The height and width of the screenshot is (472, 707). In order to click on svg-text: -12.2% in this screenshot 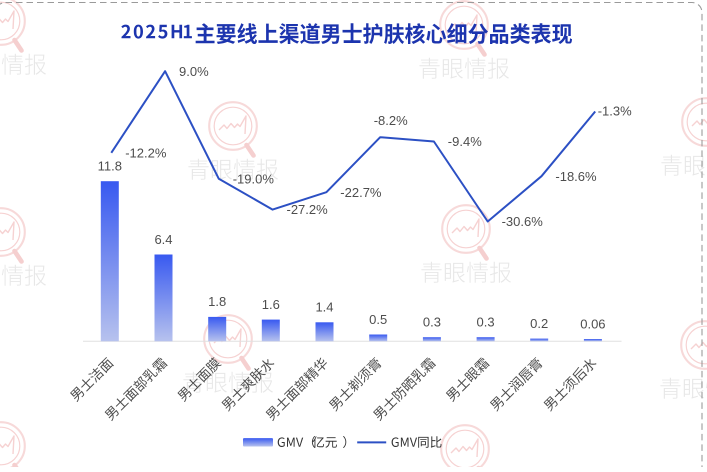, I will do `click(146, 152)`.